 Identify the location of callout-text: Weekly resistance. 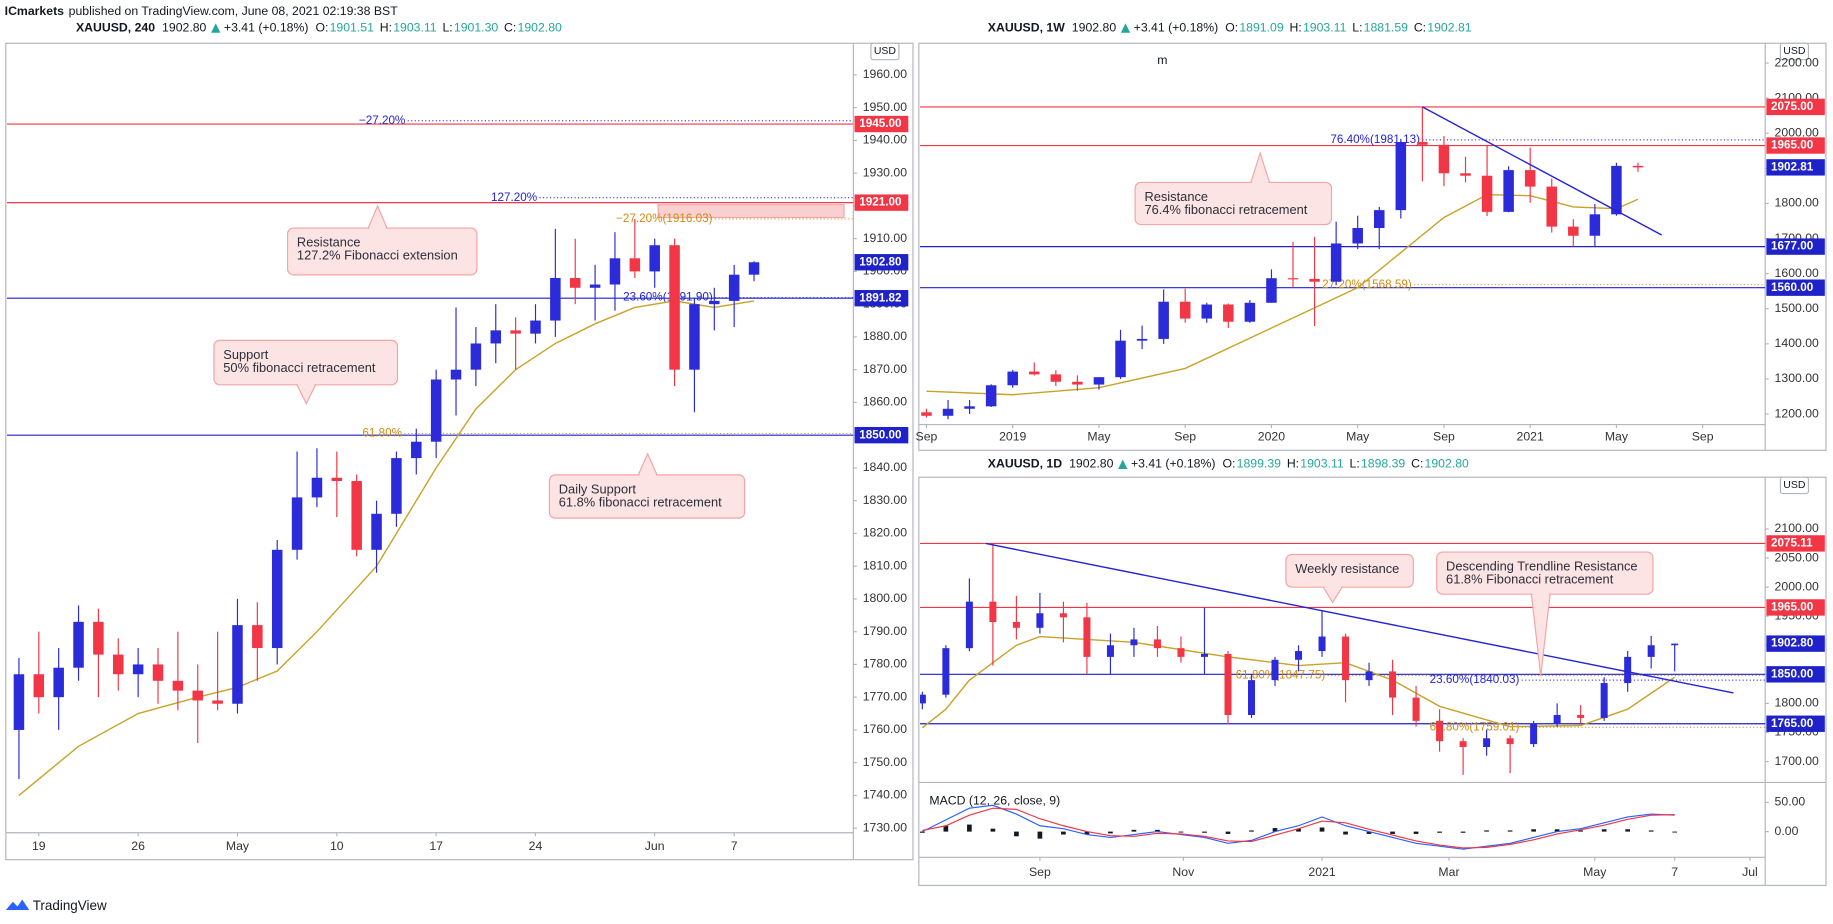
(1347, 568).